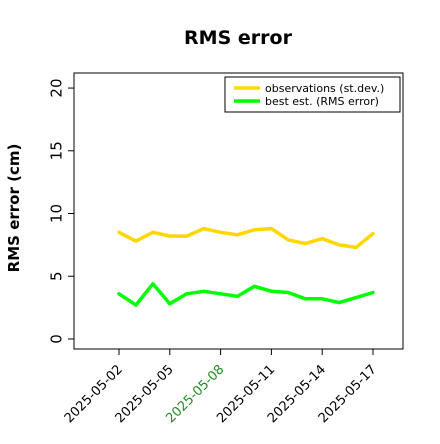 Image resolution: width=440 pixels, height=444 pixels. Describe the element at coordinates (322, 101) in the screenshot. I see `legend-label: best est. (RMS error)` at that location.